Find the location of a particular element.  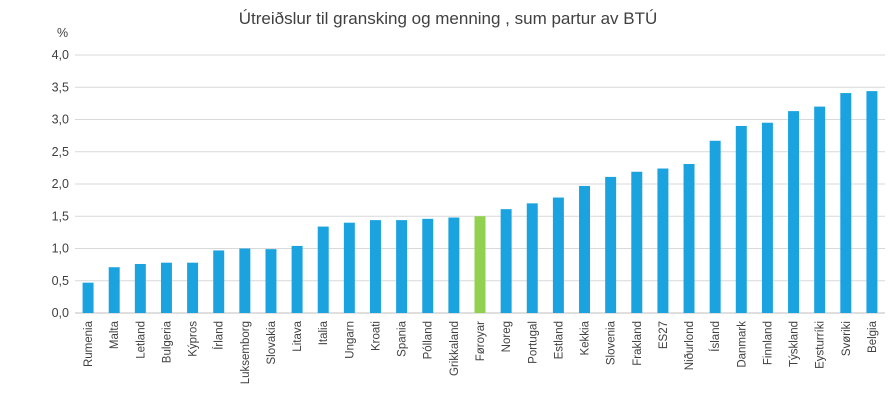

x-category-label: Kroati is located at coordinates (376, 336).